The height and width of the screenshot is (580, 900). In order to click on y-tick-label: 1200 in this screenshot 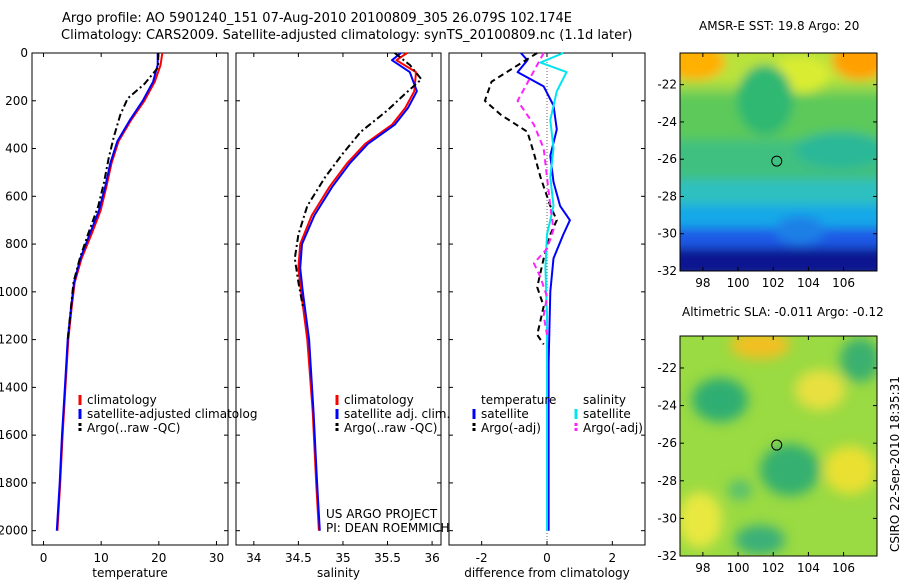, I will do `click(14, 340)`.